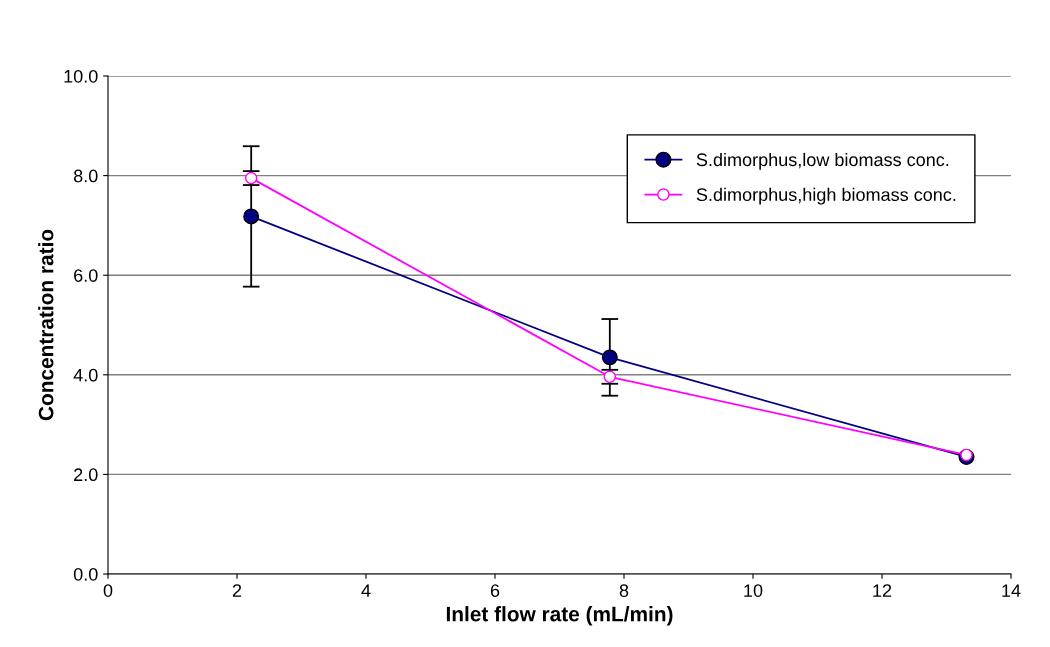  I want to click on x-tick-label: 2, so click(237, 590).